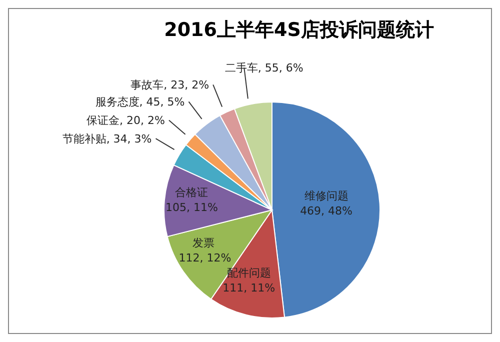  Describe the element at coordinates (205, 243) in the screenshot. I see `slice-label: 发票` at that location.